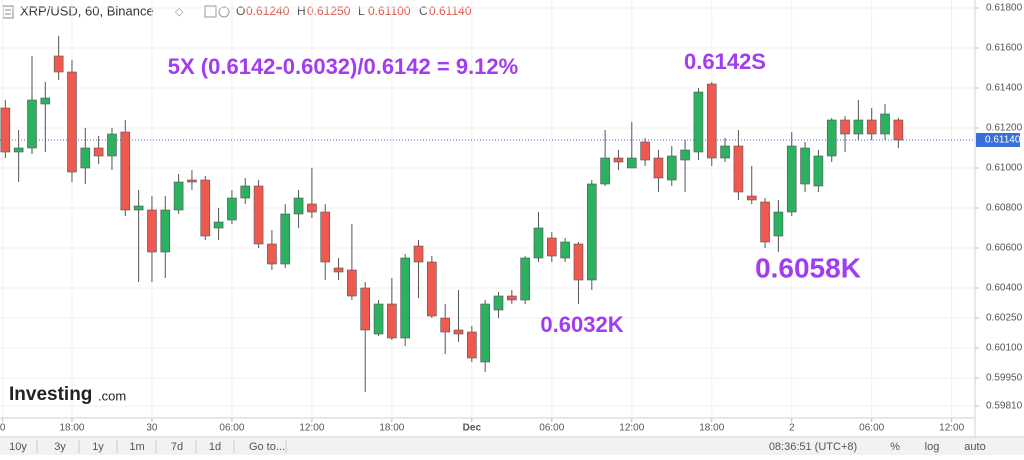 The image size is (1024, 460). I want to click on x-tick-label: 0, so click(3, 428).